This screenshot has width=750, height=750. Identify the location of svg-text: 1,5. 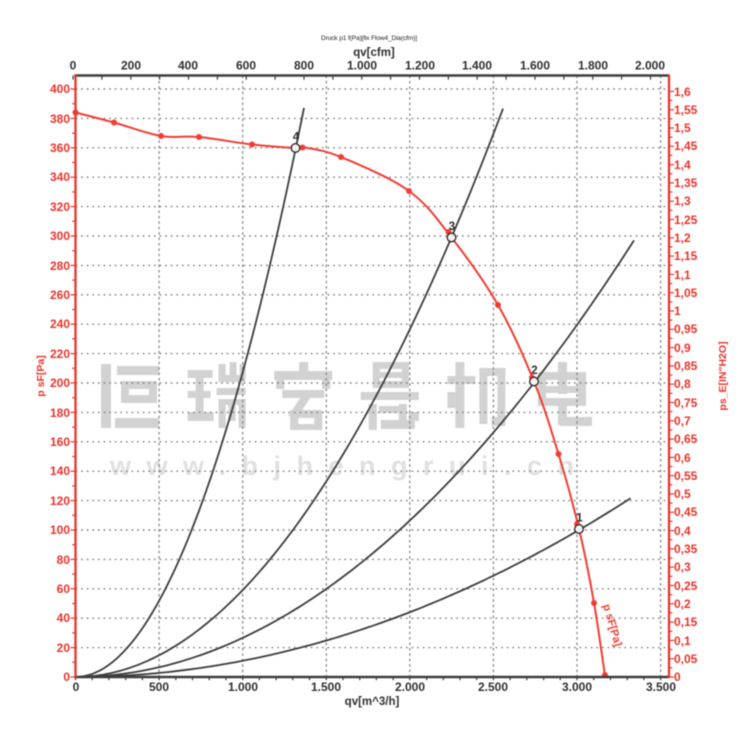
(682, 128).